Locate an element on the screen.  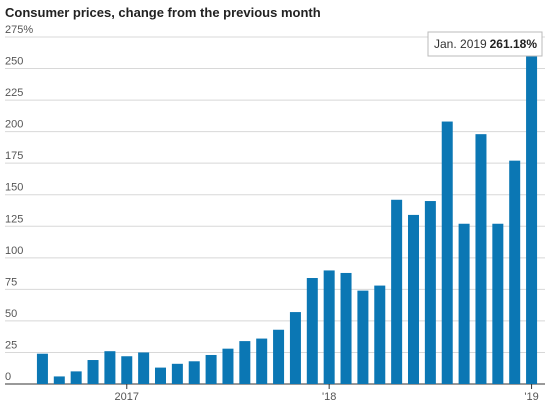
tooltip-box is located at coordinates (485, 44).